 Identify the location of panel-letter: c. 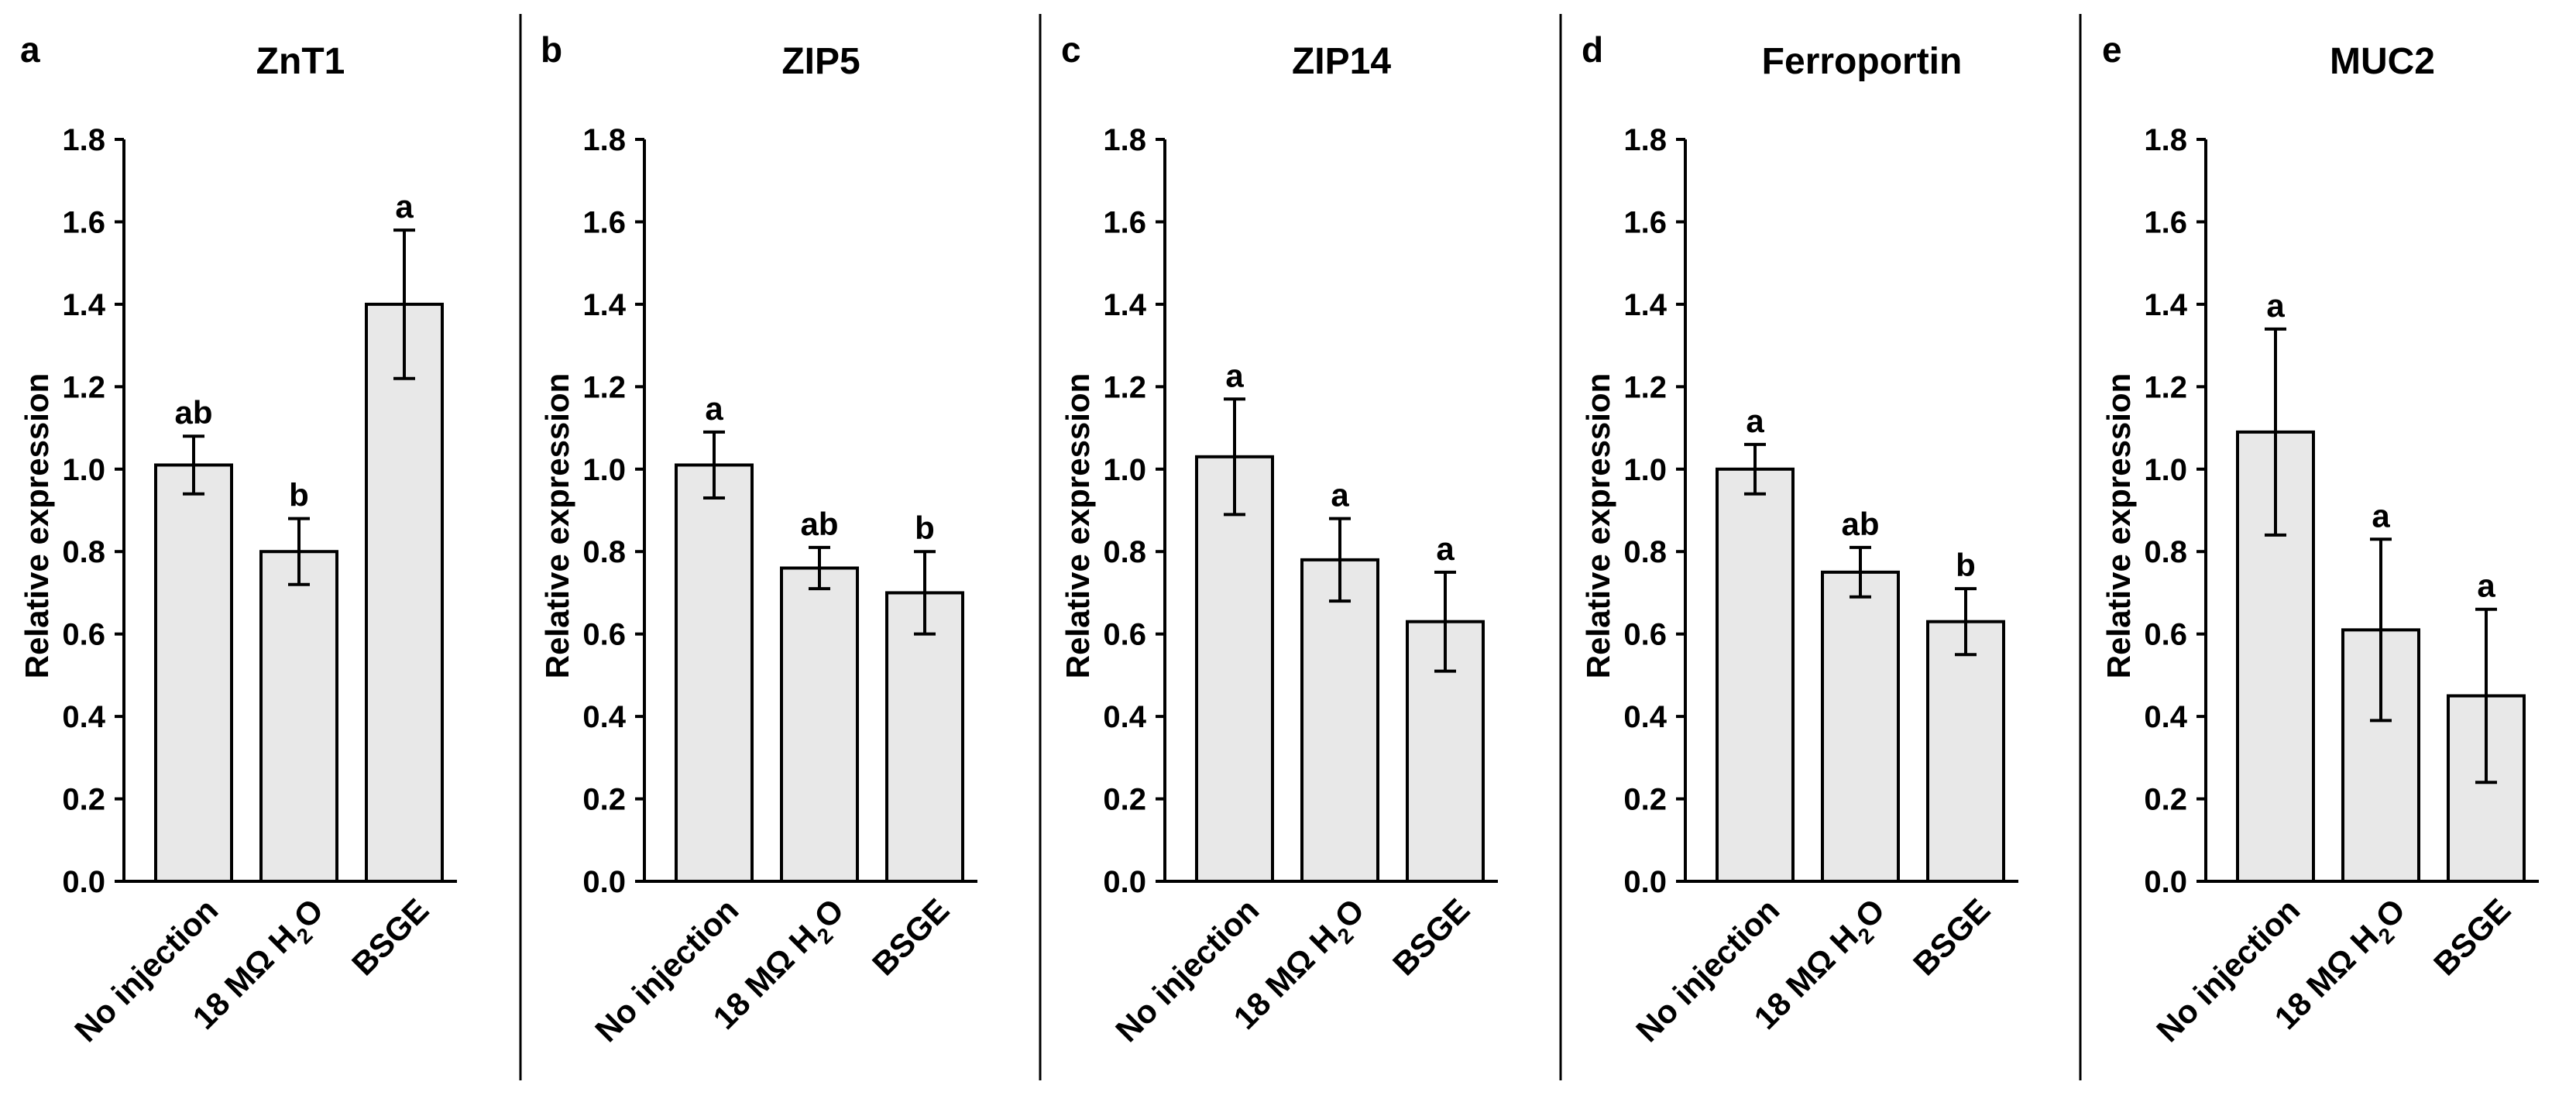
(1071, 49).